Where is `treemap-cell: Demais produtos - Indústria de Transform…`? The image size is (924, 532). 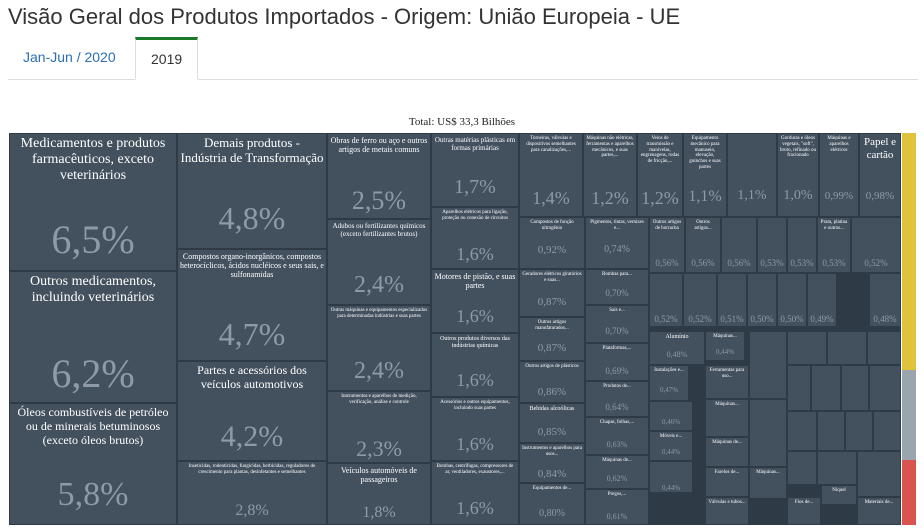
treemap-cell: Demais produtos - Indústria de Transform… is located at coordinates (252, 191).